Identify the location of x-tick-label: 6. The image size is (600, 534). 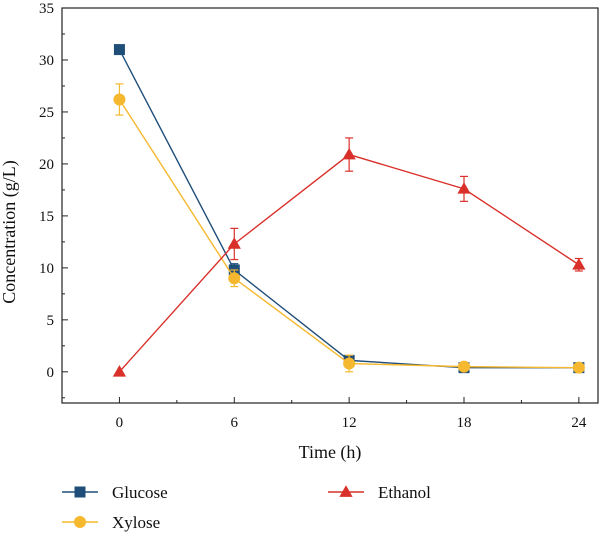
(235, 423).